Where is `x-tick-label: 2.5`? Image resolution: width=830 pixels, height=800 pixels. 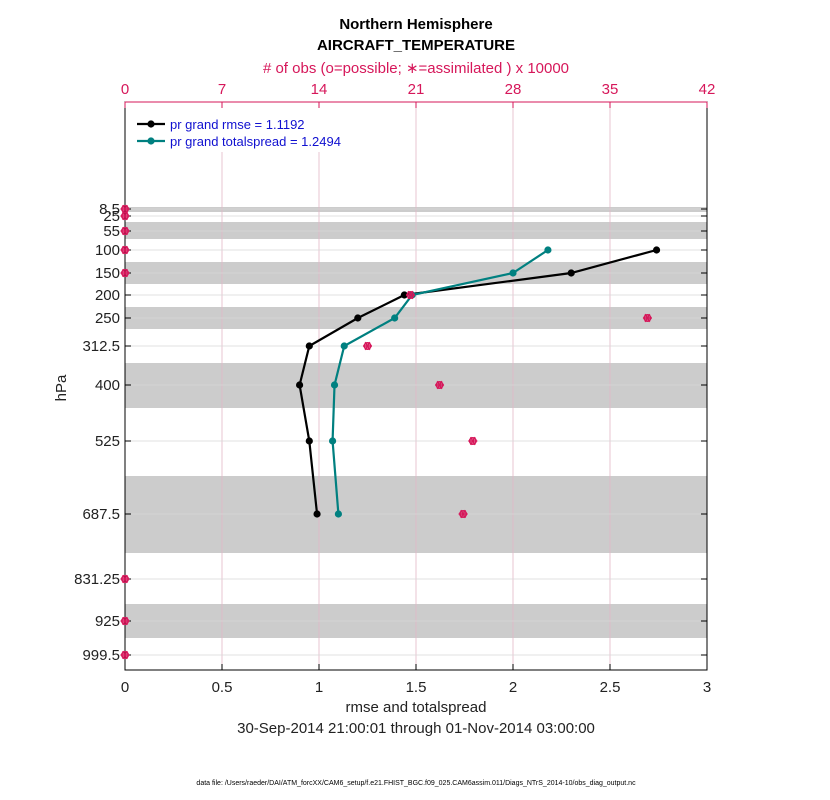
x-tick-label: 2.5 is located at coordinates (610, 687).